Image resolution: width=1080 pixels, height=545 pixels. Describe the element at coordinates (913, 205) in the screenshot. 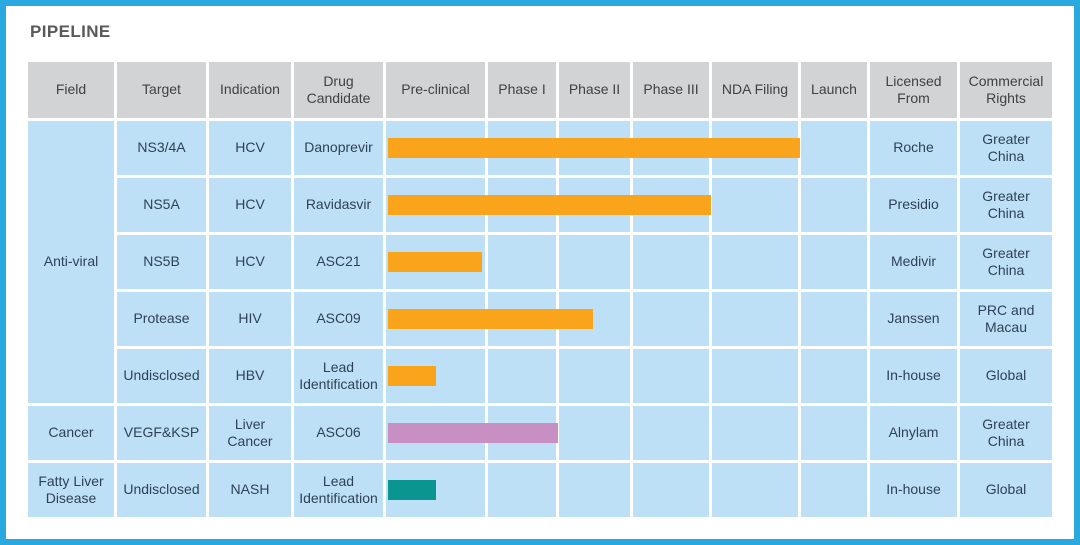

I see `licensed-from-cell: Presidio` at that location.